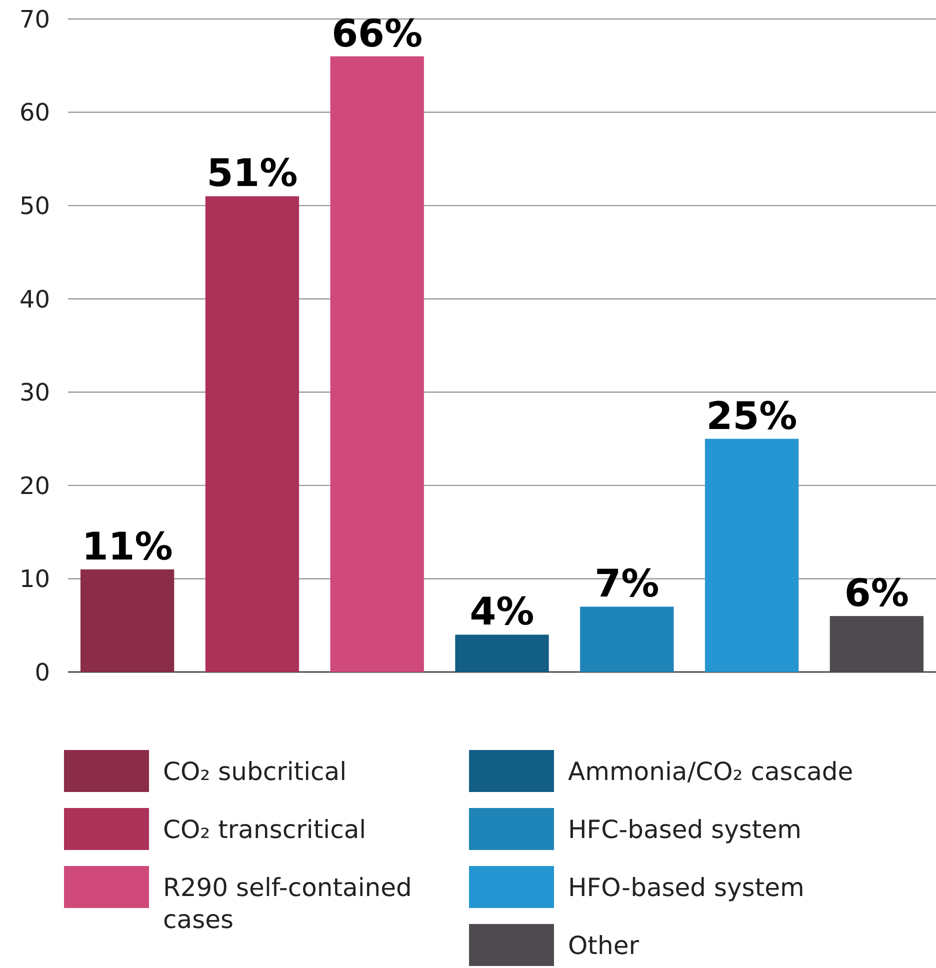  I want to click on legend-label: Ammonia/CO₂ cascade, so click(711, 771).